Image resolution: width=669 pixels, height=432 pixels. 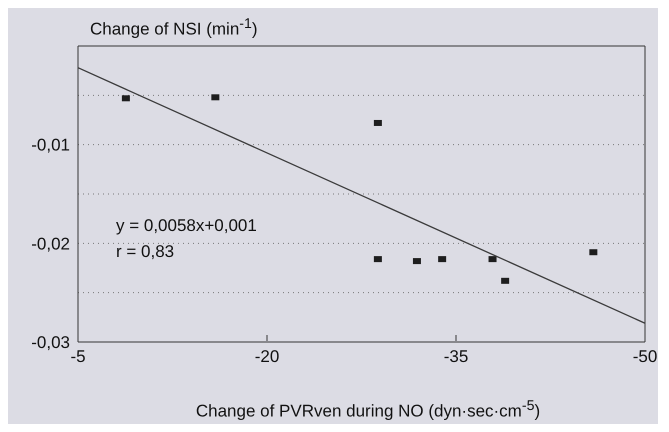 What do you see at coordinates (267, 356) in the screenshot?
I see `x-tick-label: -20` at bounding box center [267, 356].